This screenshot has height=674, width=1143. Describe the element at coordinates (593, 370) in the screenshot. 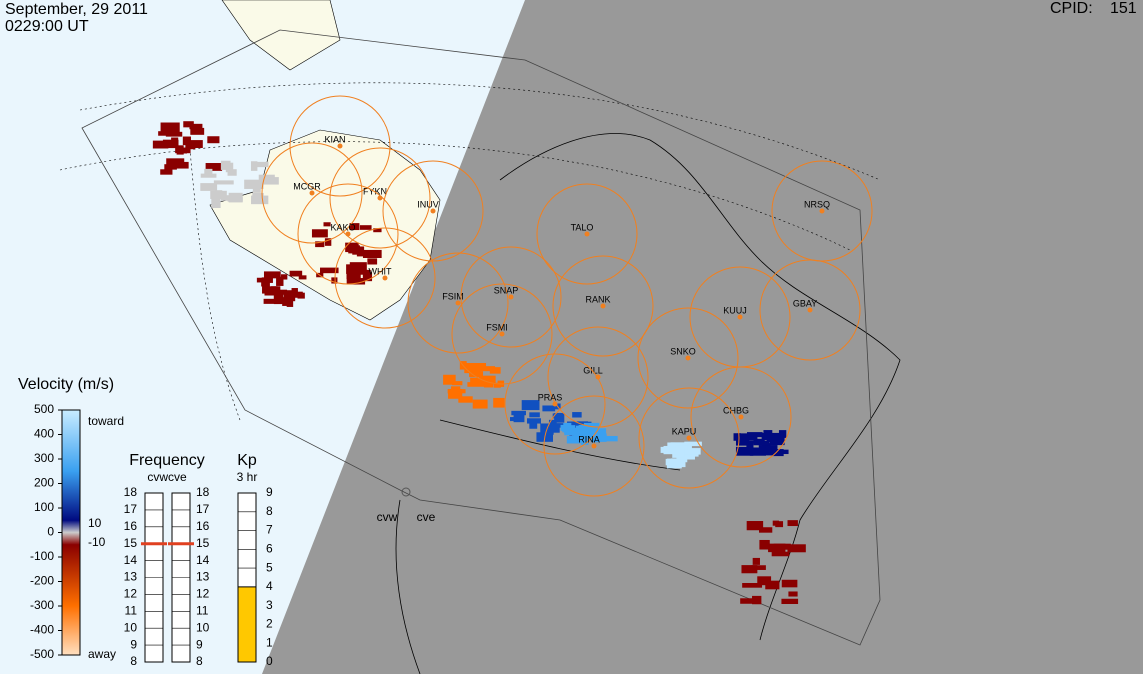

I see `station-label: GILL` at that location.